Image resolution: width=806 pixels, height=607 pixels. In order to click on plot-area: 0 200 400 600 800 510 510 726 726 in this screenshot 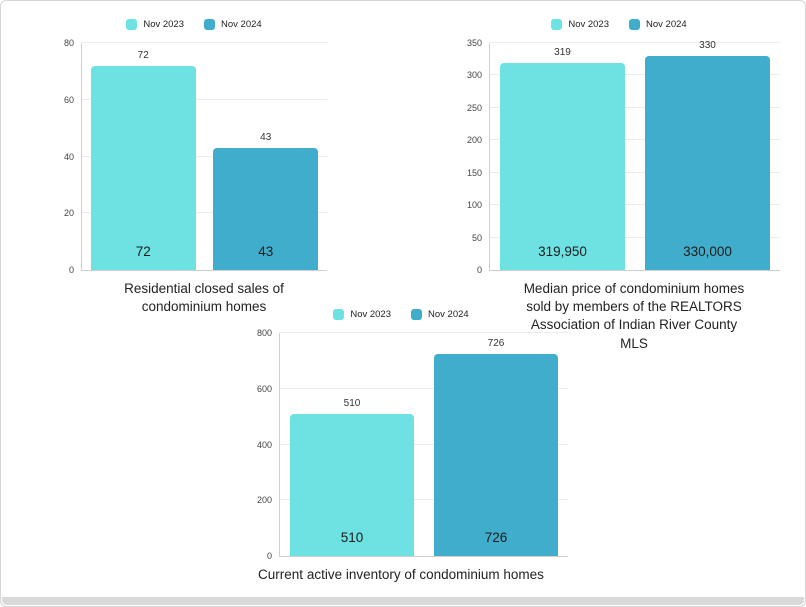, I will do `click(412, 444)`.